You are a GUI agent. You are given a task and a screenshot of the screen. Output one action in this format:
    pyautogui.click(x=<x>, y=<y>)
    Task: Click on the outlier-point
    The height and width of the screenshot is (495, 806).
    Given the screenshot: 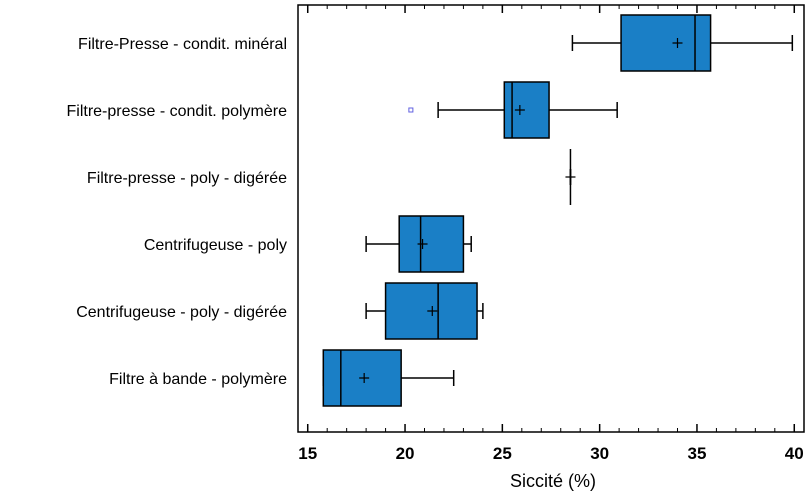 What is the action you would take?
    pyautogui.click(x=411, y=110)
    